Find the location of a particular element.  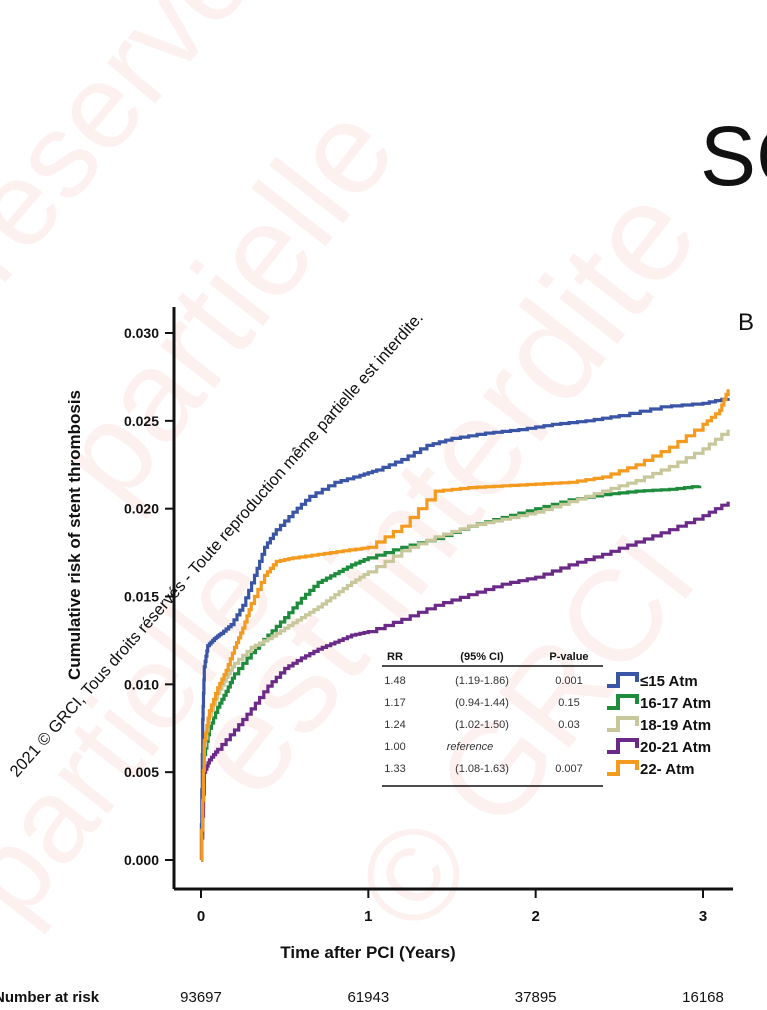

number-at-risk-value: 37895 is located at coordinates (536, 997).